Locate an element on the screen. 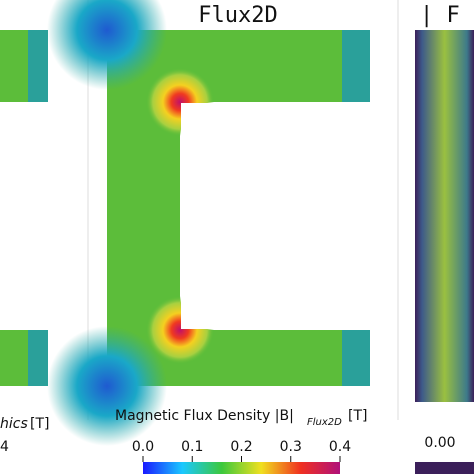 This screenshot has height=474, width=474. colorbar-subscript: Flux2D is located at coordinates (324, 422).